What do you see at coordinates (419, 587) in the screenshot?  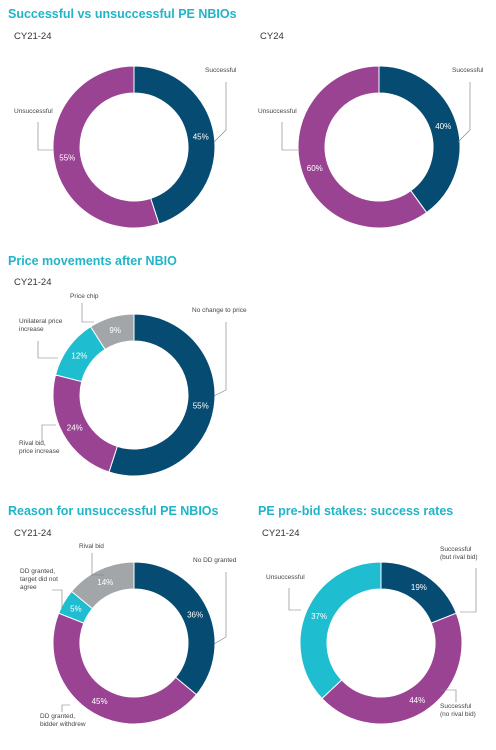 I see `slice-percent-label: 19%` at bounding box center [419, 587].